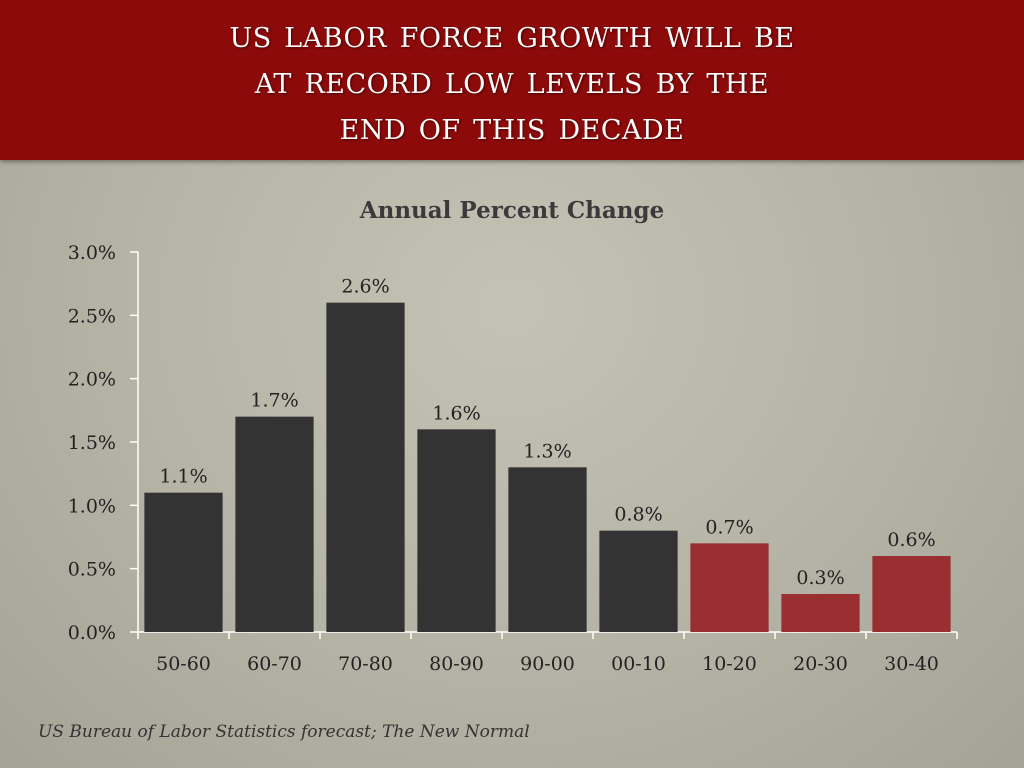  Describe the element at coordinates (365, 664) in the screenshot. I see `x-tick-label-70-80: 70-80` at that location.